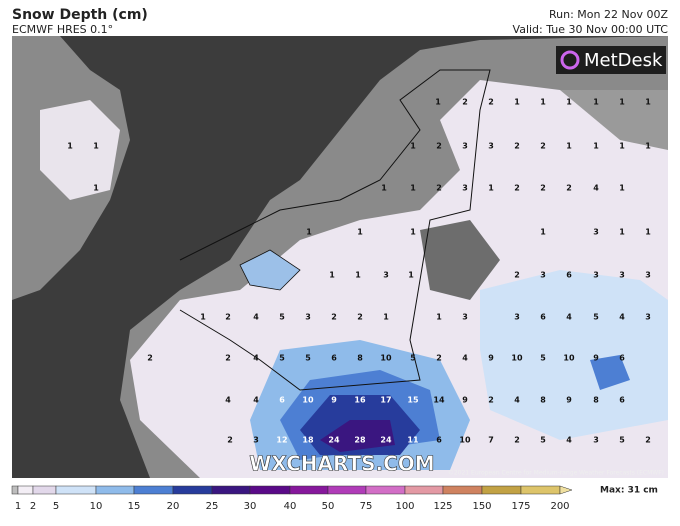 The height and width of the screenshot is (526, 680). What do you see at coordinates (360, 400) in the screenshot?
I see `map-value: 16` at bounding box center [360, 400].